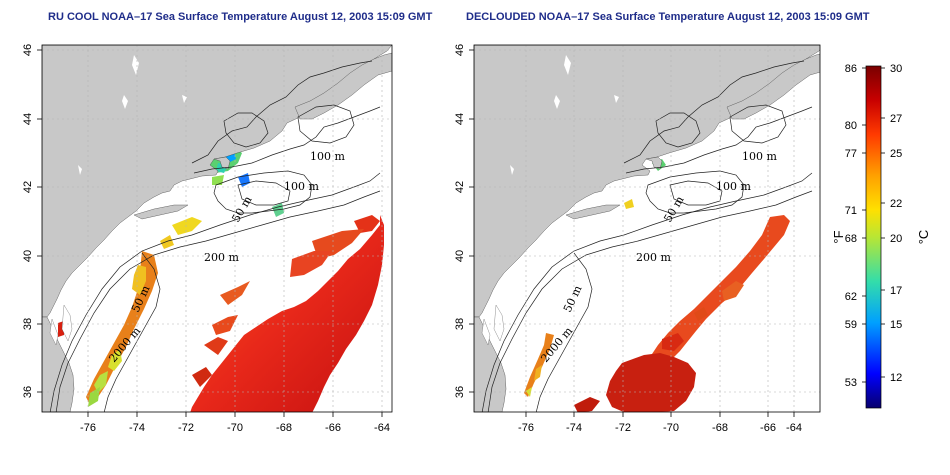 The height and width of the screenshot is (475, 950). Describe the element at coordinates (896, 204) in the screenshot. I see `celsius-tick: 22` at that location.